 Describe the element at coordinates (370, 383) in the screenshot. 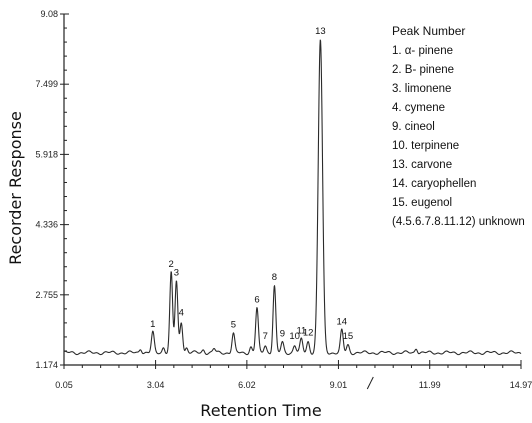

I see `axis-break-mark` at that location.